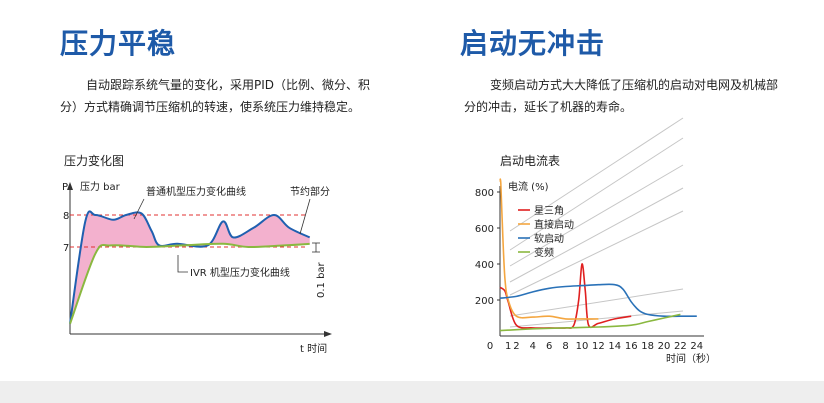 The image size is (824, 403). What do you see at coordinates (598, 346) in the screenshot?
I see `current-x-tick-12: 12` at bounding box center [598, 346].